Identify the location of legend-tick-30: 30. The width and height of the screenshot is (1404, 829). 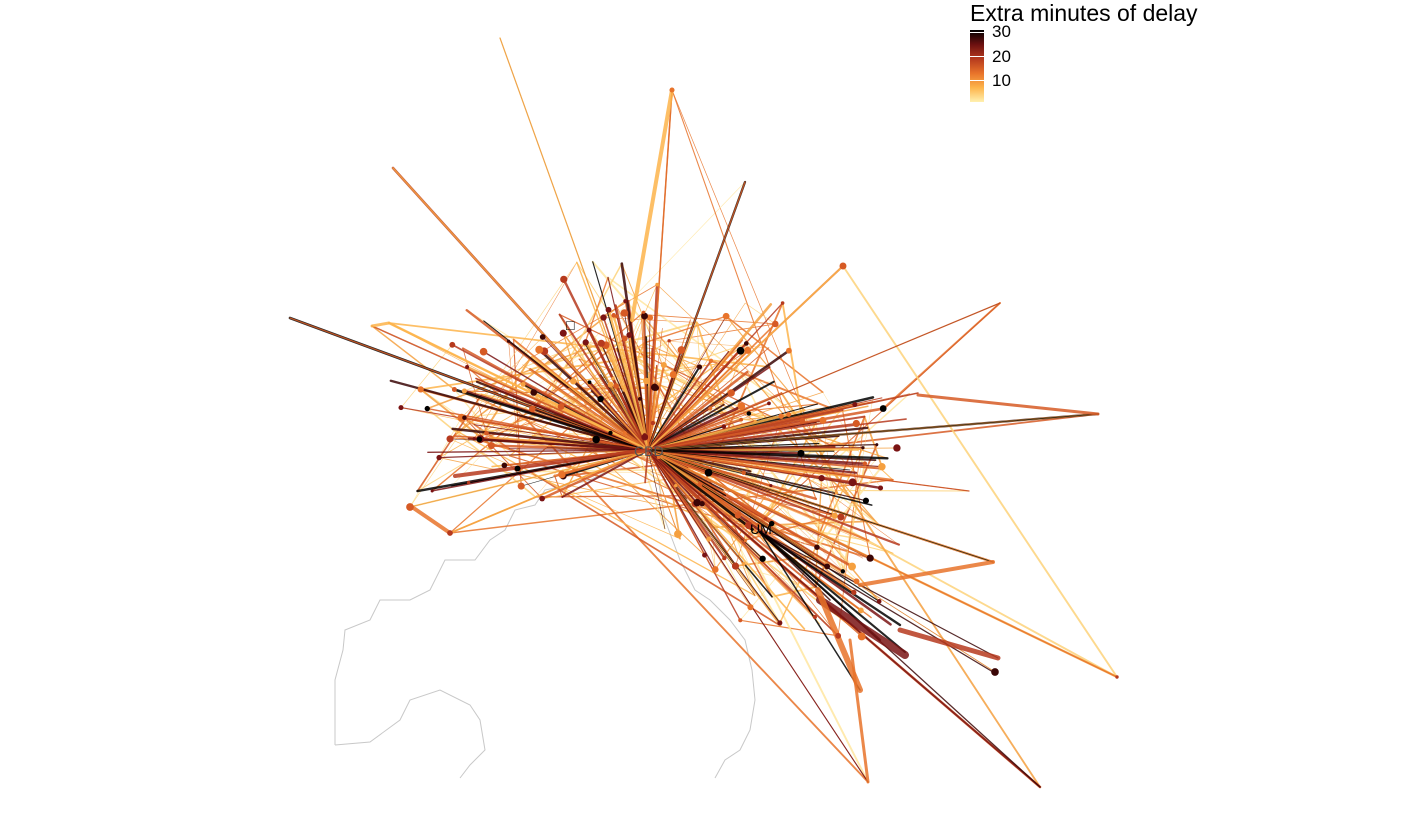
(1001, 31).